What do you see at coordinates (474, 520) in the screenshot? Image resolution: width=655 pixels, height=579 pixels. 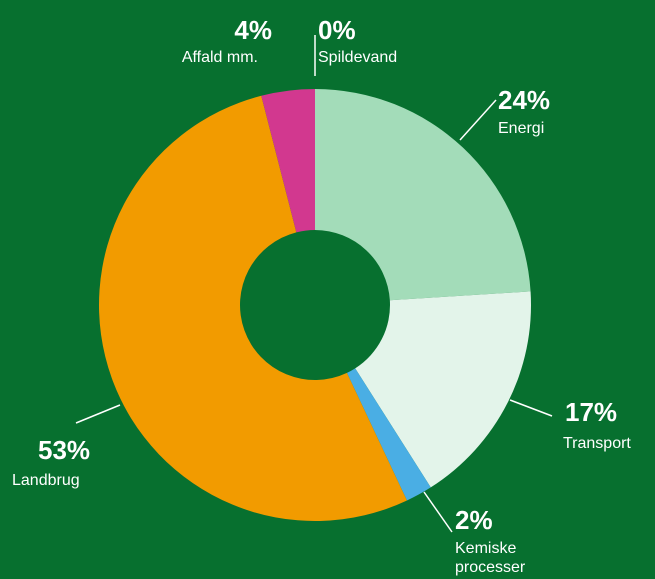 I see `value-label: 2%` at bounding box center [474, 520].